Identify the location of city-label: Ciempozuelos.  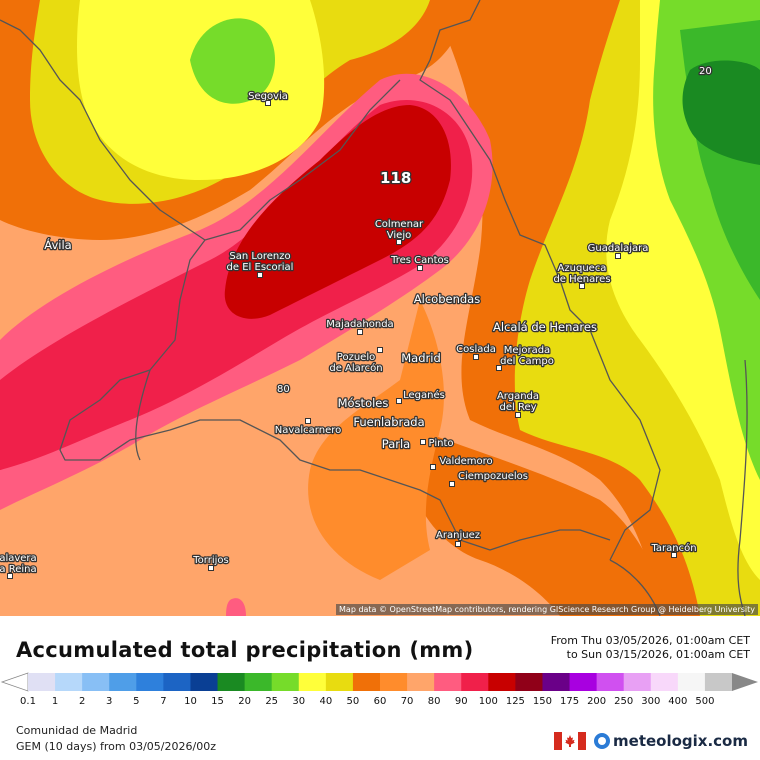
(493, 476).